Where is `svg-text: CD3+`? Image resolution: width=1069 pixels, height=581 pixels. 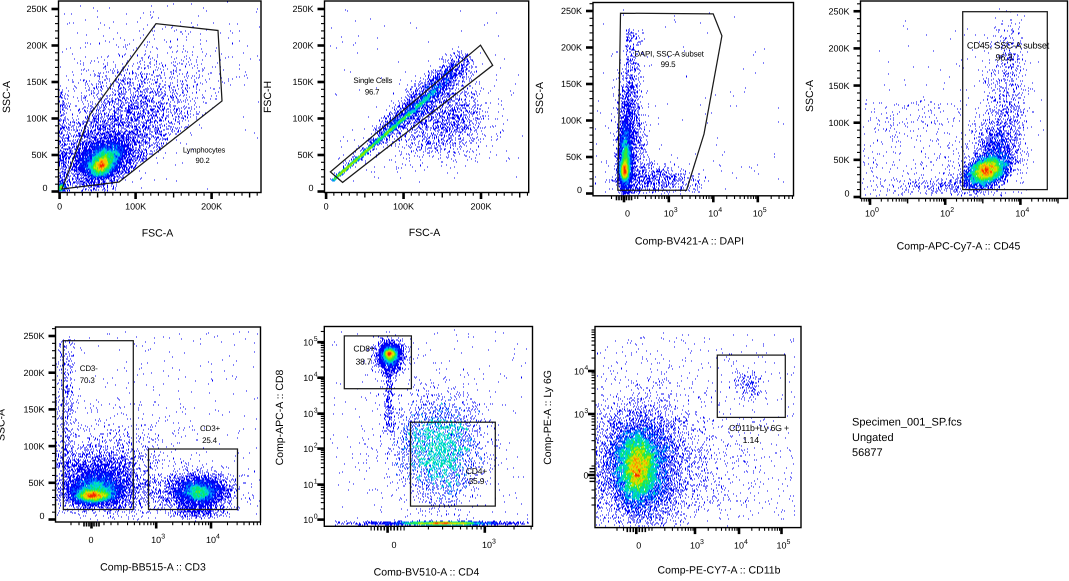 svg-text: CD3+ is located at coordinates (210, 428).